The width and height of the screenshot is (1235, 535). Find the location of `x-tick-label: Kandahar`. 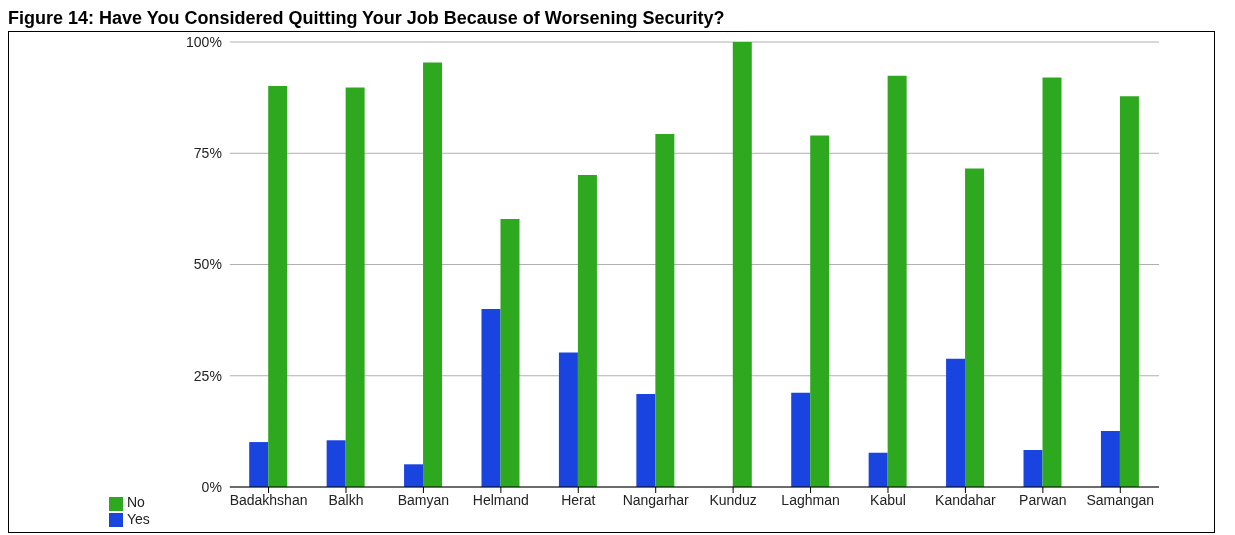

x-tick-label: Kandahar is located at coordinates (966, 499).